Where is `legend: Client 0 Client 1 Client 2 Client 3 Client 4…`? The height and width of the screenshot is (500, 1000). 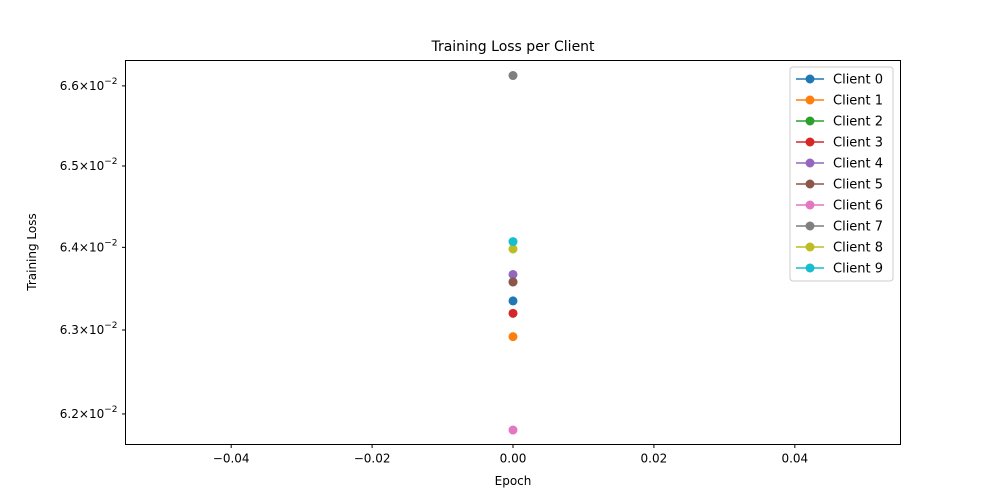 legend: Client 0 Client 1 Client 2 Client 3 Client 4… is located at coordinates (841, 174).